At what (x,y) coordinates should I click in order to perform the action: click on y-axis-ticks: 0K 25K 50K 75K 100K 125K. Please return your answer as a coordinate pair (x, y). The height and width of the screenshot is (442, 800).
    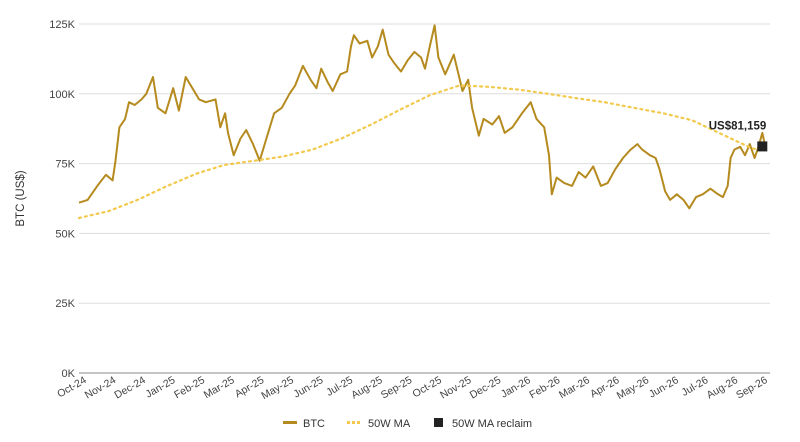
    Looking at the image, I should click on (62, 199).